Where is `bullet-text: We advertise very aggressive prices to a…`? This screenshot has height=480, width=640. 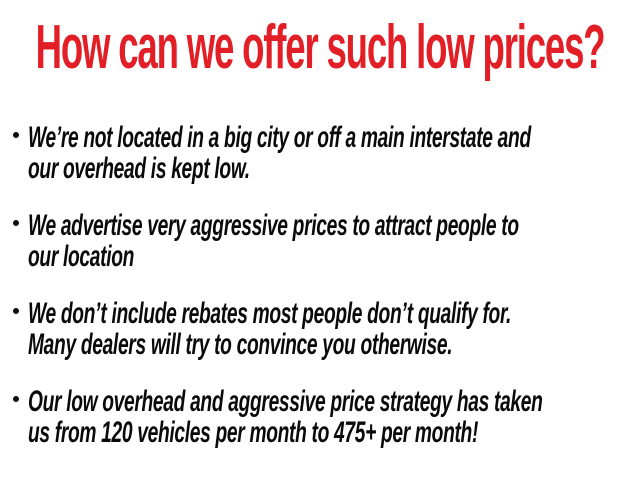
bullet-text: We advertise very aggressive prices to a… is located at coordinates (273, 241).